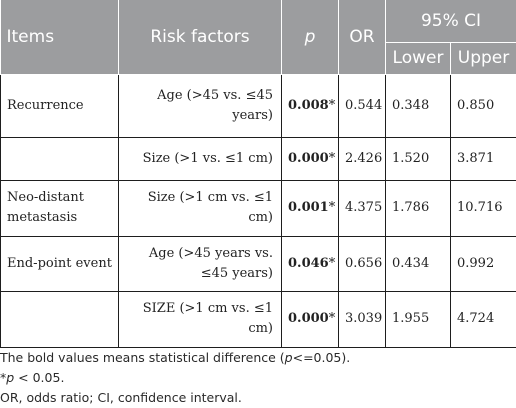  What do you see at coordinates (200, 105) in the screenshot?
I see `cell-risk-factor: Age (>45 vs. ≤45 years)` at bounding box center [200, 105].